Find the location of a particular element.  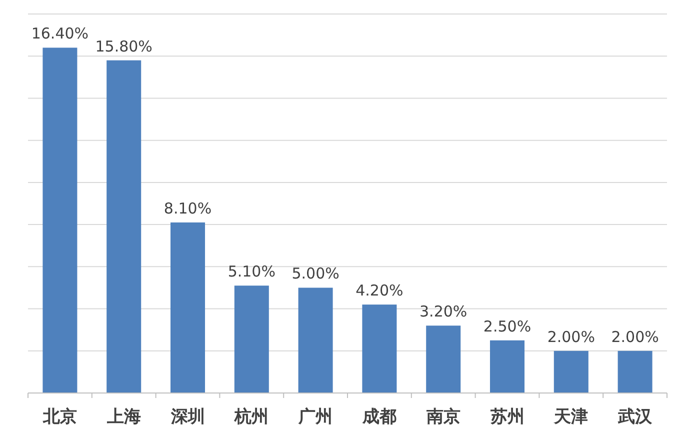

data-label: 3.20% is located at coordinates (444, 311).